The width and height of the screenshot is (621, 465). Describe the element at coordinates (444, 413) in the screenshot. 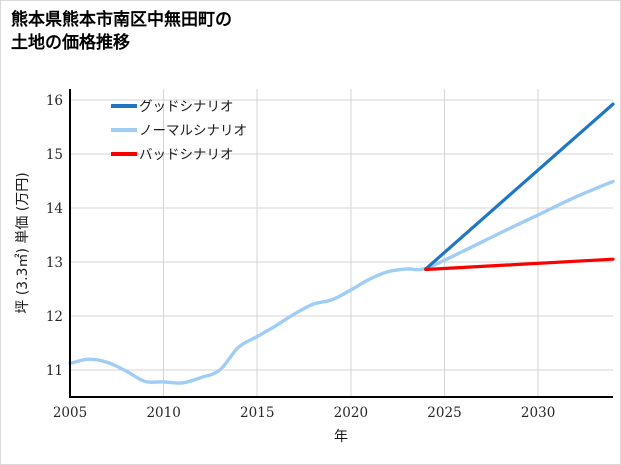

I see `x-tick-label: 2025` at that location.